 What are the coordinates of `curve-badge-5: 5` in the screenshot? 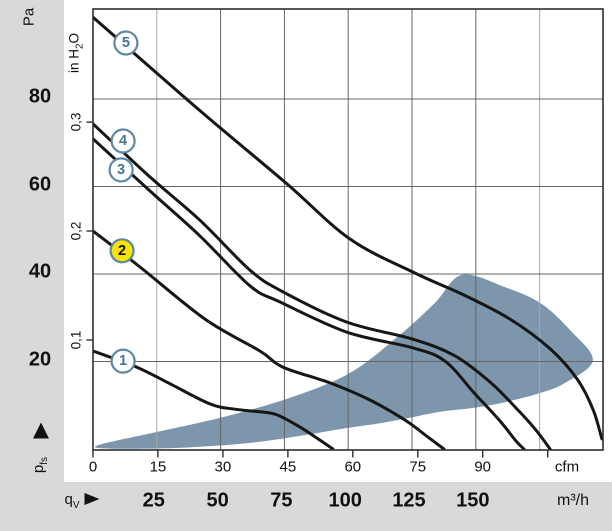 It's located at (126, 43).